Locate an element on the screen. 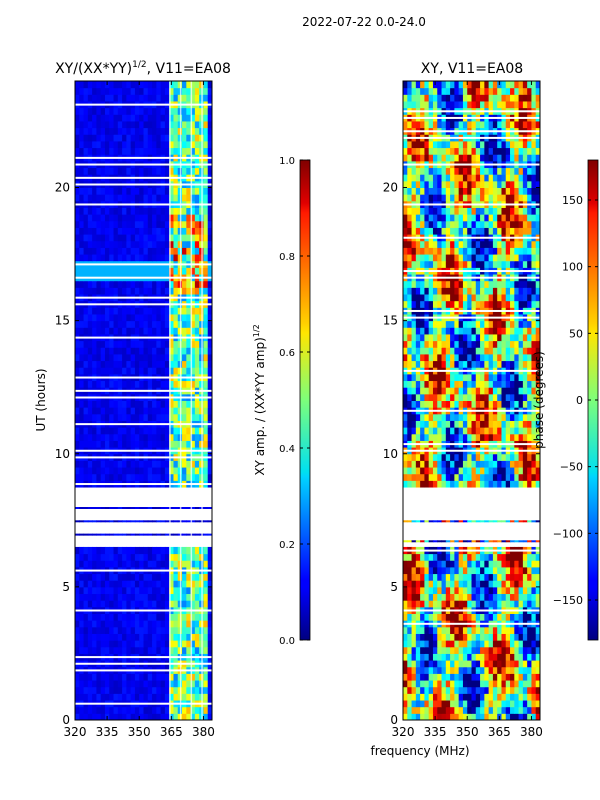  flagged-row is located at coordinates (143, 184).